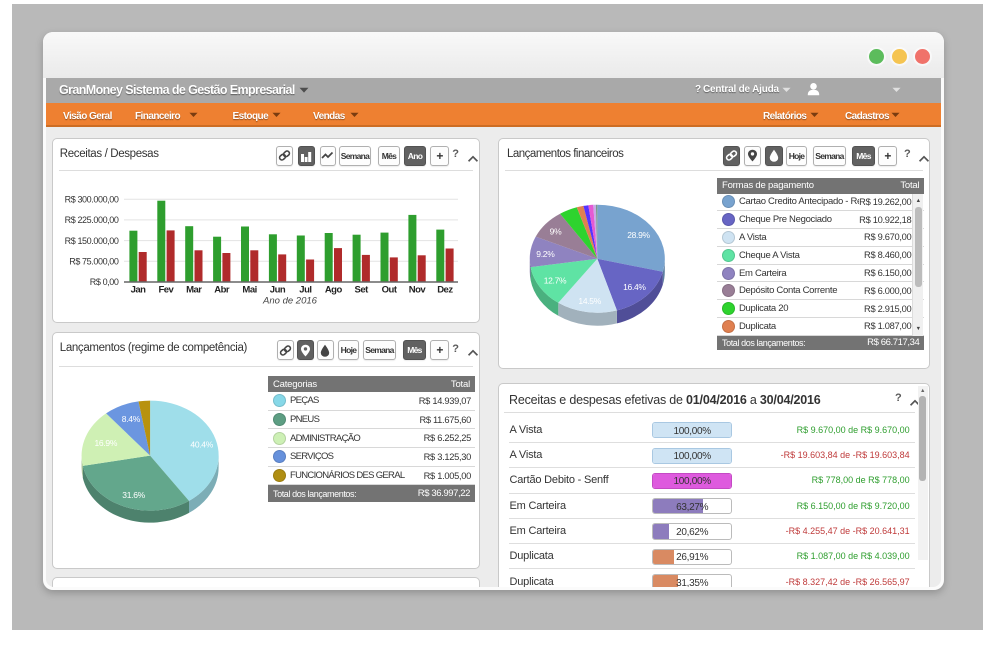 This screenshot has width=1000, height=648. I want to click on svg-text: 16.9%, so click(106, 443).